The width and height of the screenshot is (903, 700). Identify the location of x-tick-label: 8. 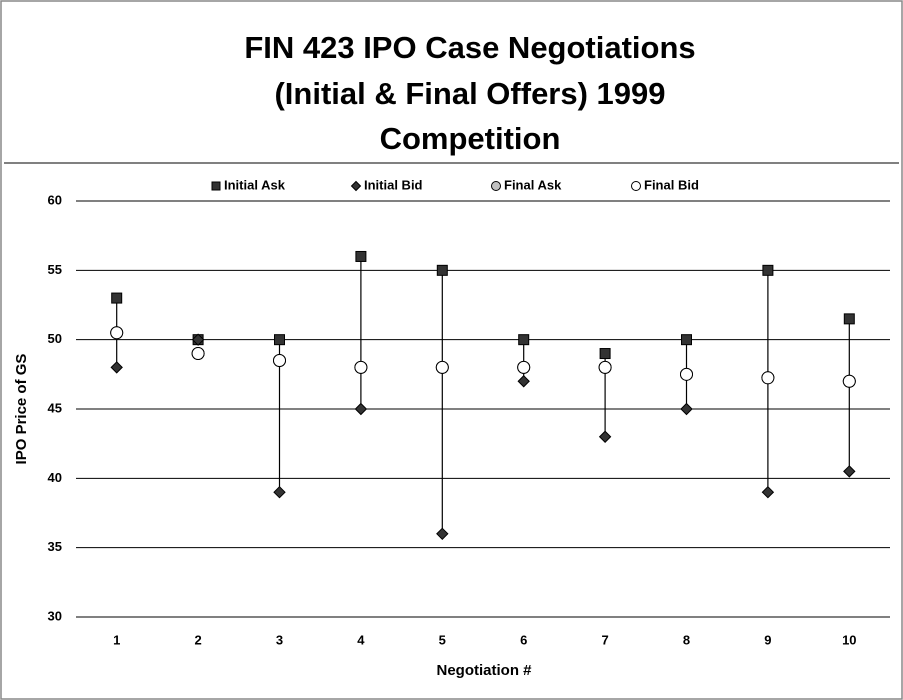
(686, 639).